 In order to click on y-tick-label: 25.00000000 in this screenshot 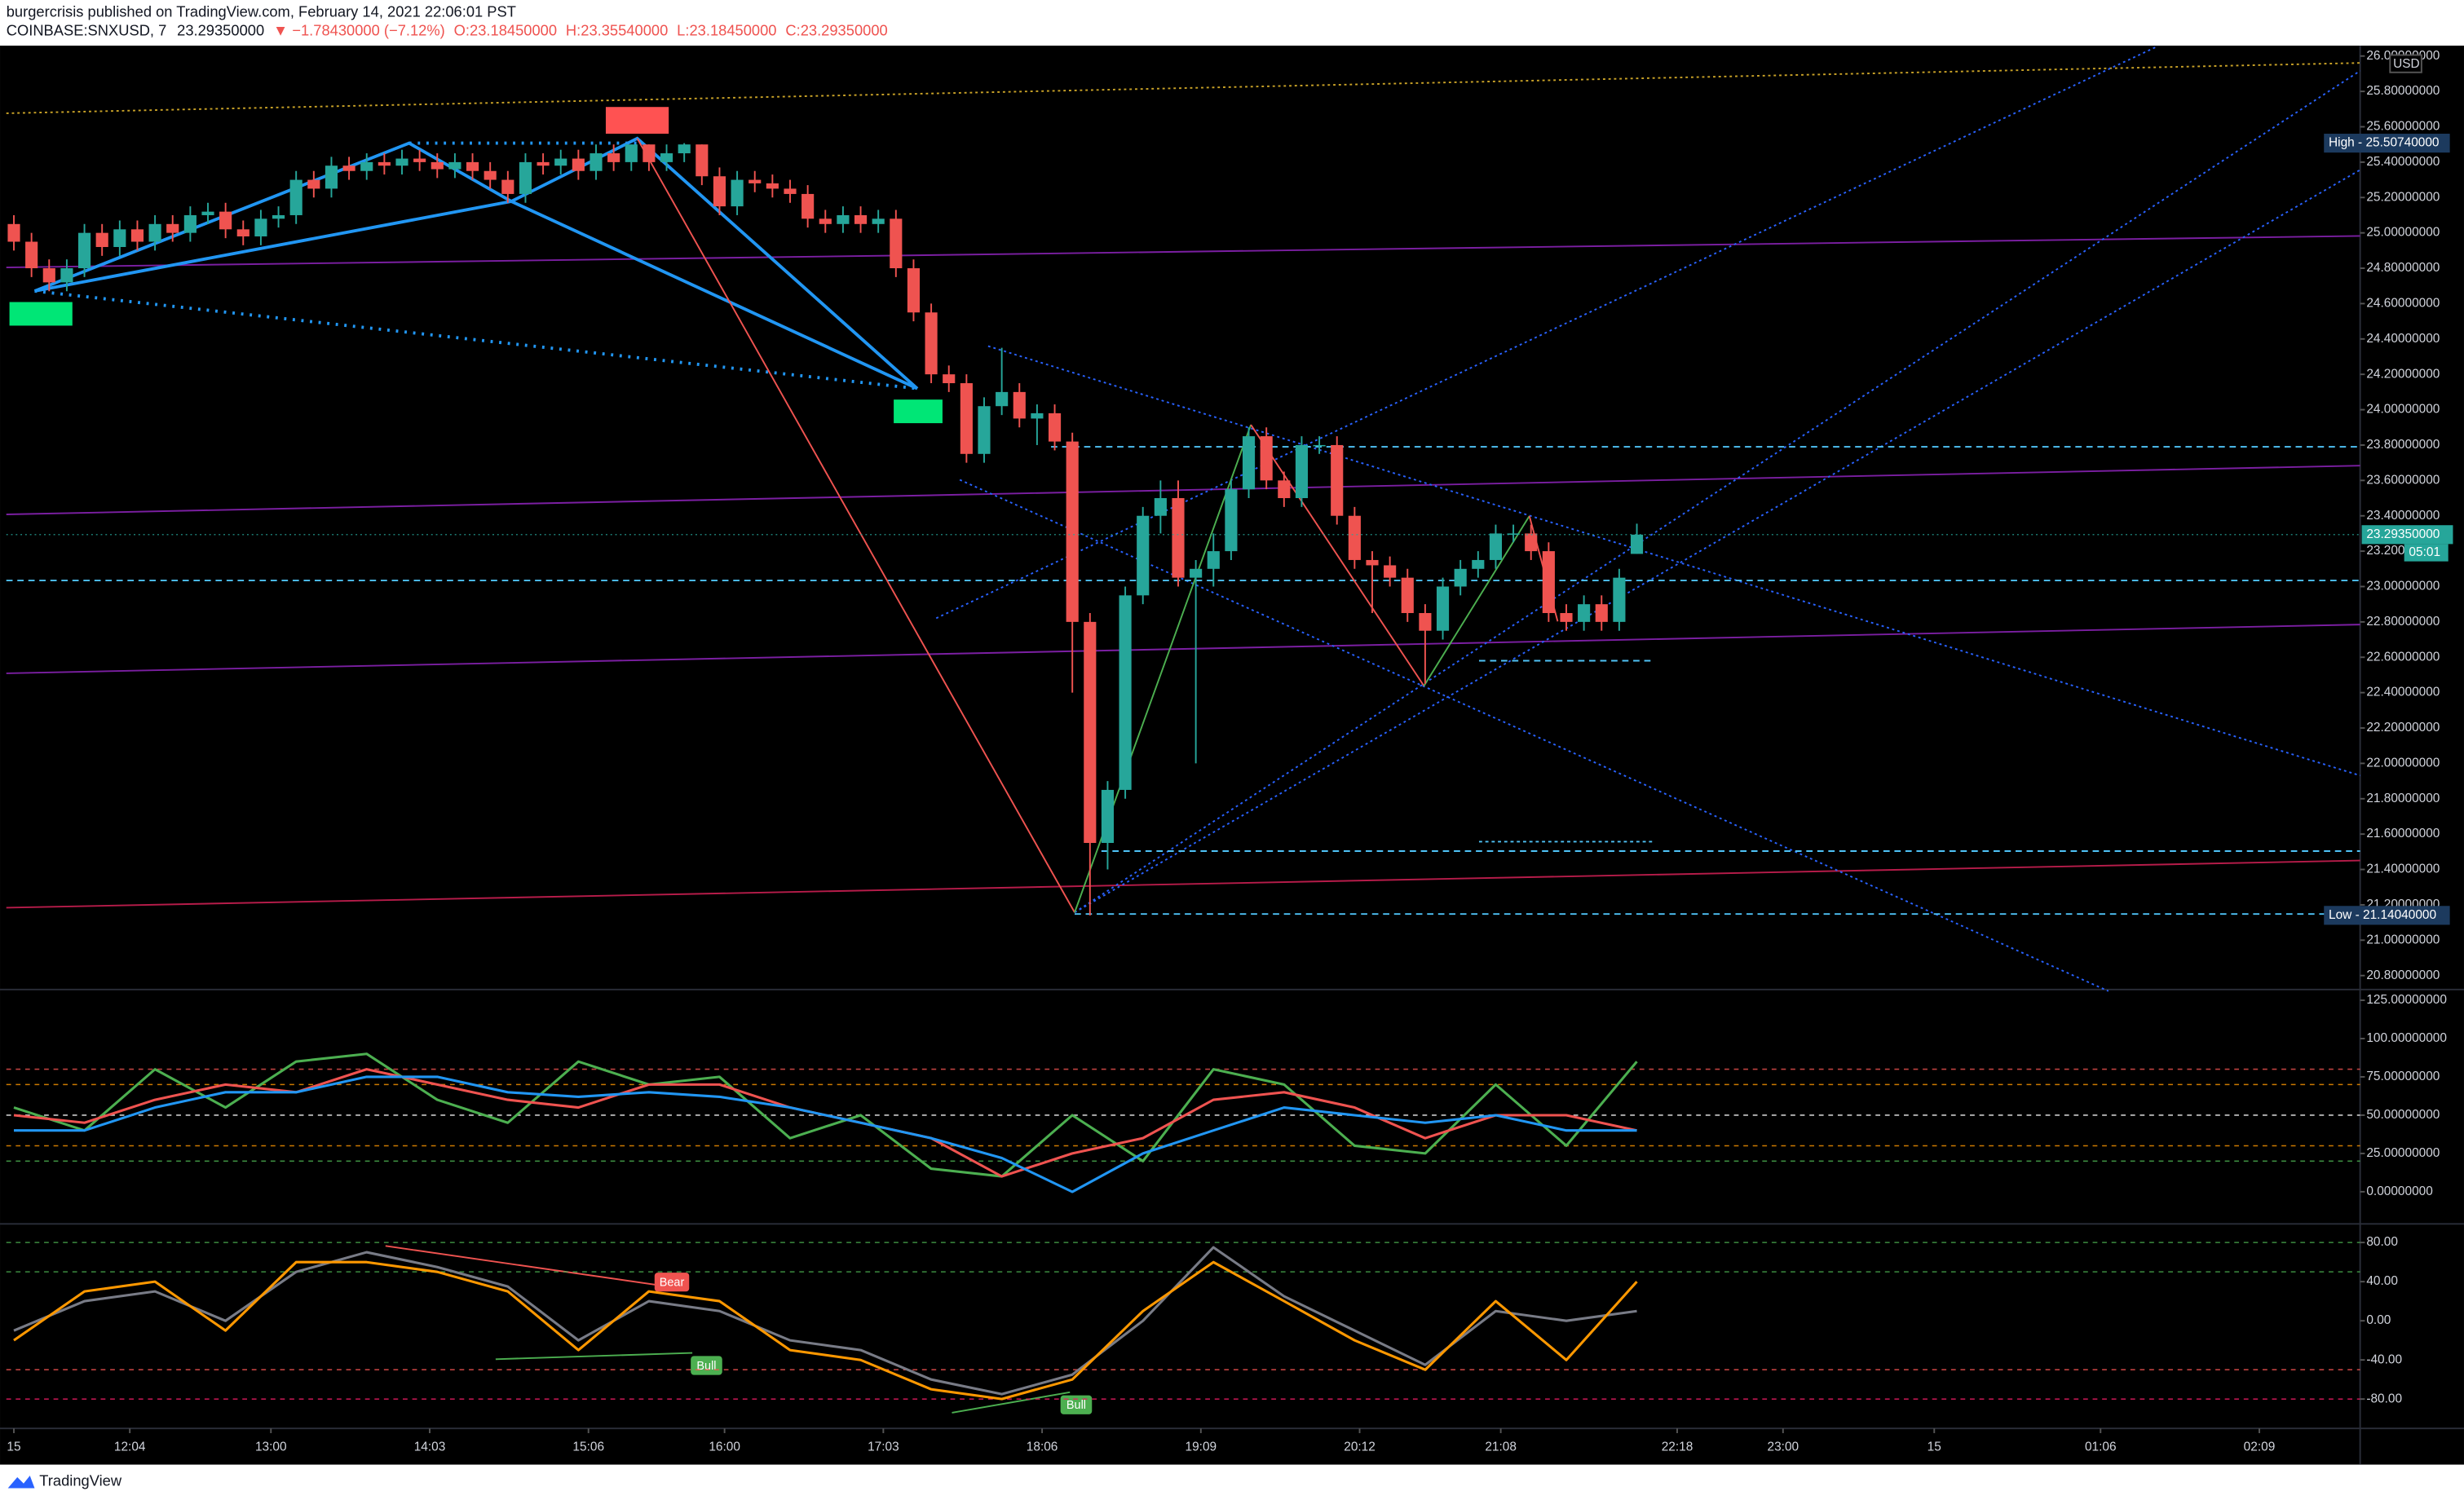, I will do `click(2403, 1153)`.